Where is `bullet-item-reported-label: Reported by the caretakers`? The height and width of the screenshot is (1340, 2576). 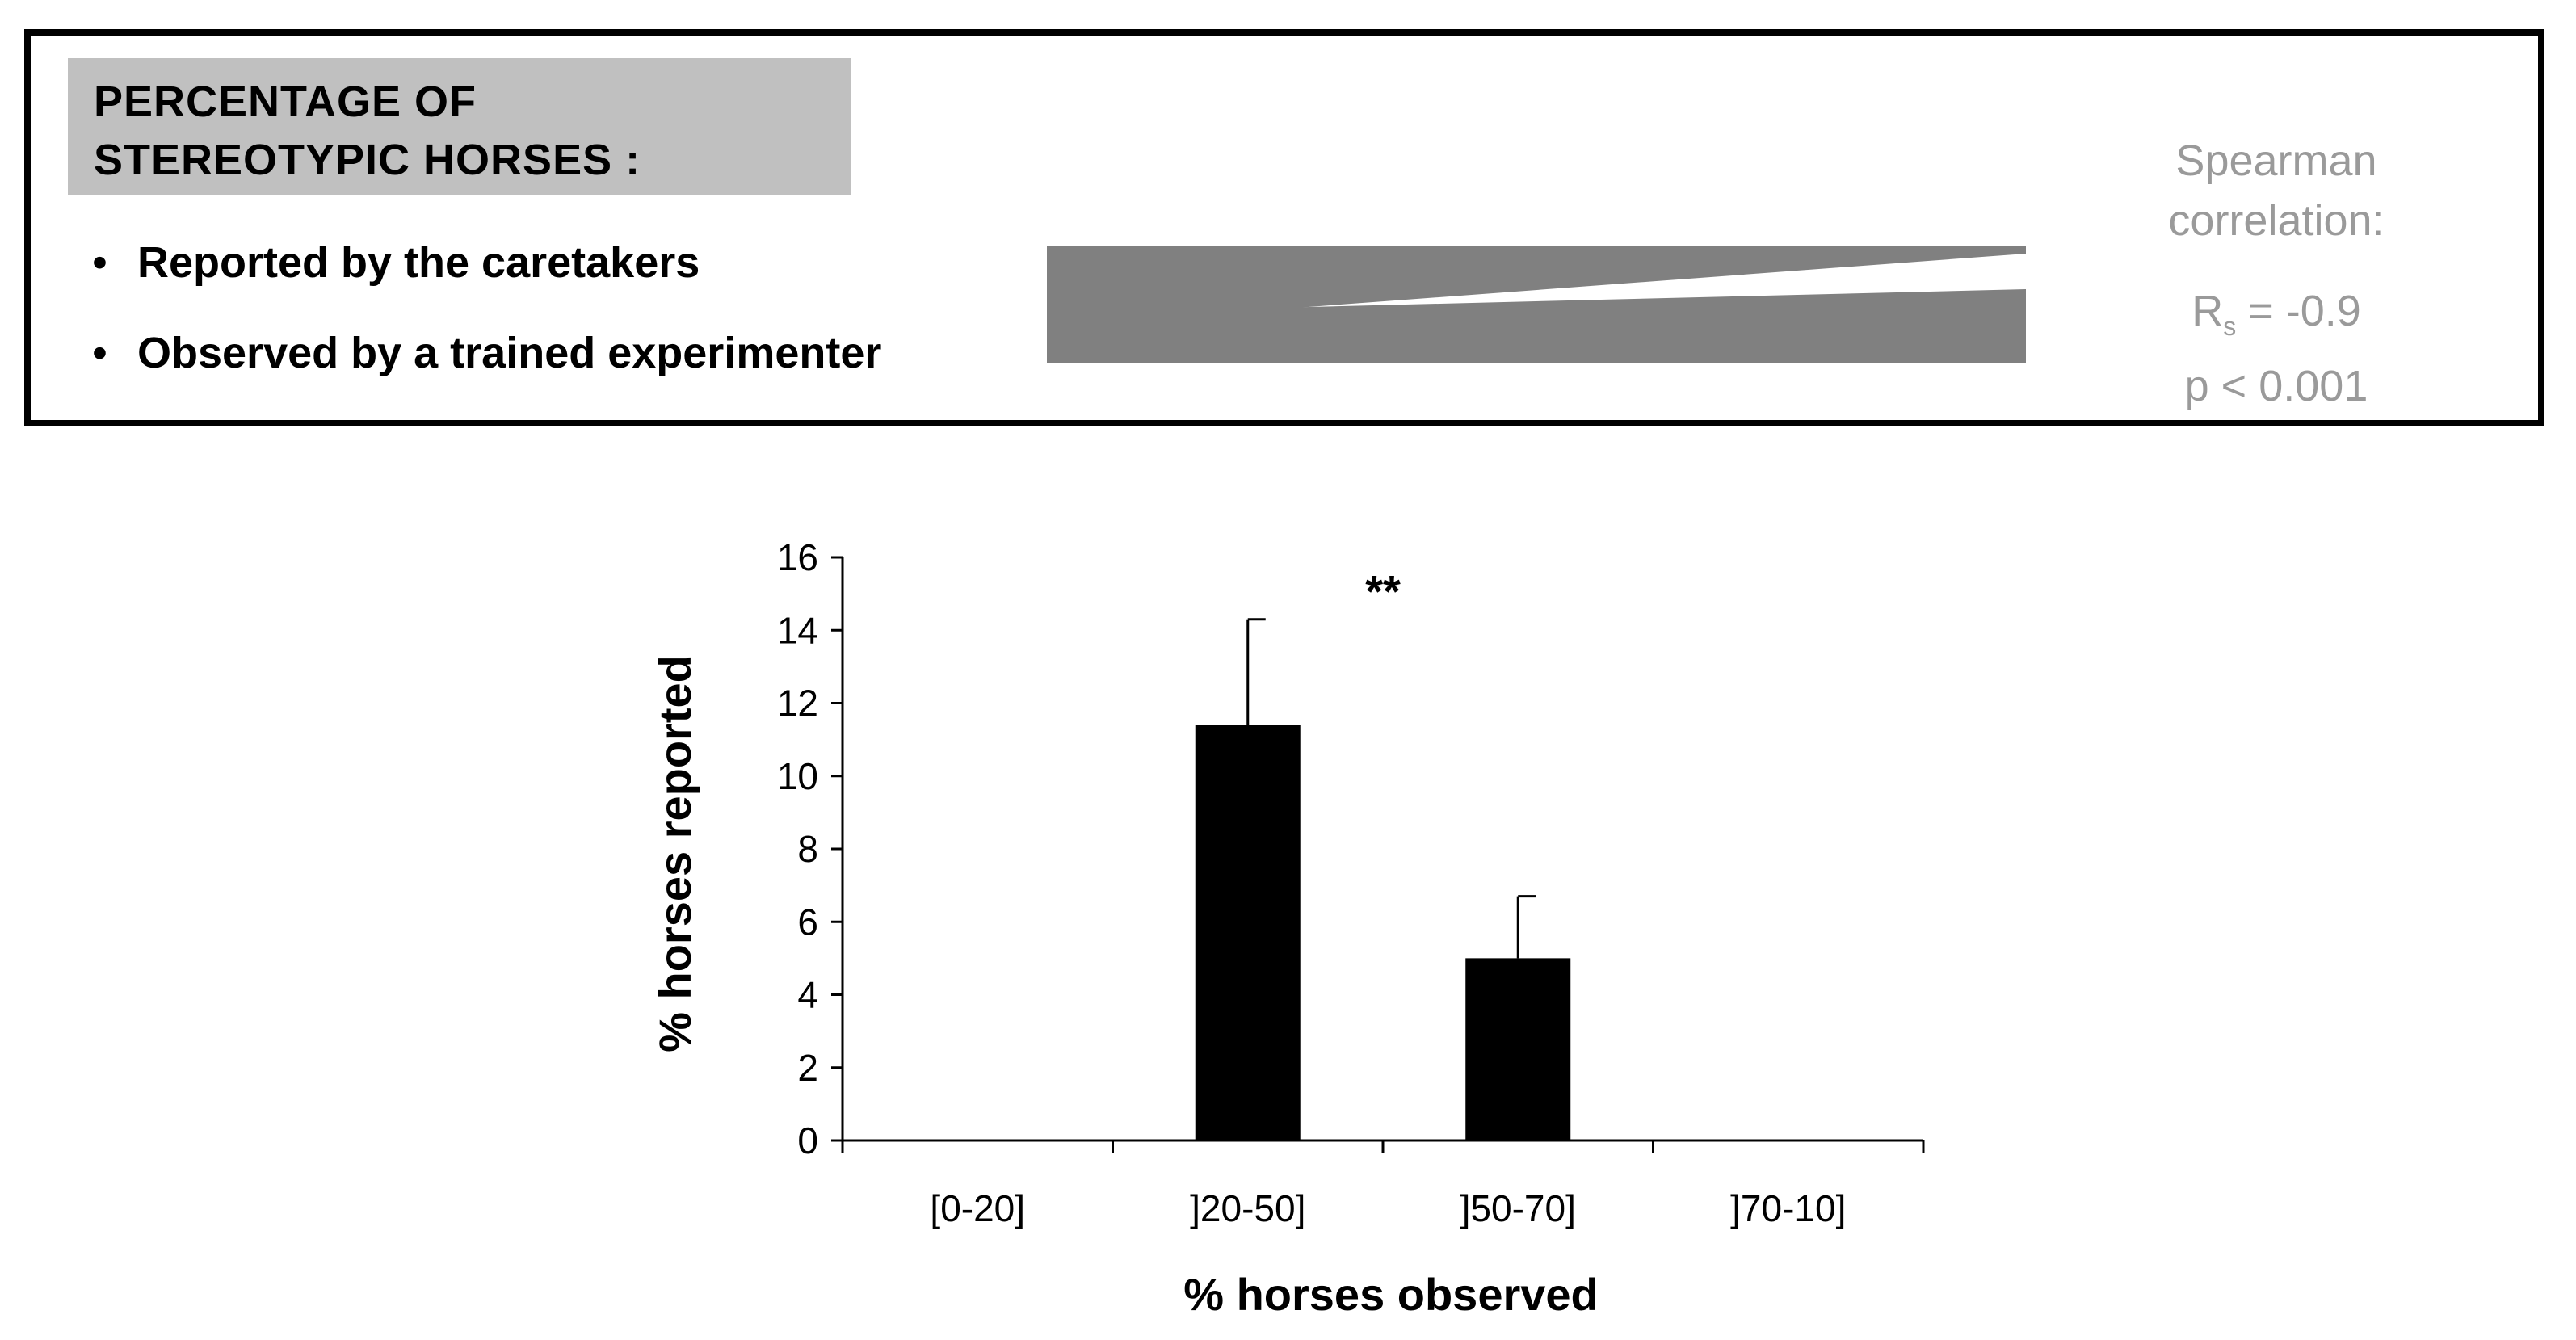 bullet-item-reported-label: Reported by the caretakers is located at coordinates (418, 263).